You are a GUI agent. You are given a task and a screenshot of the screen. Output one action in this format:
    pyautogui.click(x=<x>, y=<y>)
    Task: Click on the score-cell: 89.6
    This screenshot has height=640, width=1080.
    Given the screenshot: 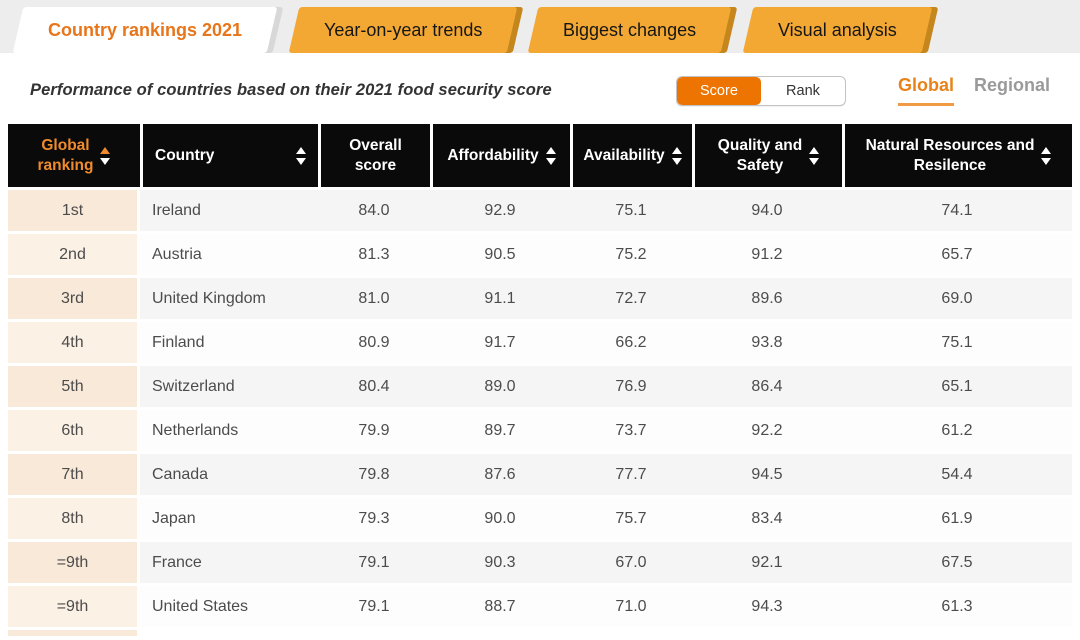 What is the action you would take?
    pyautogui.click(x=767, y=300)
    